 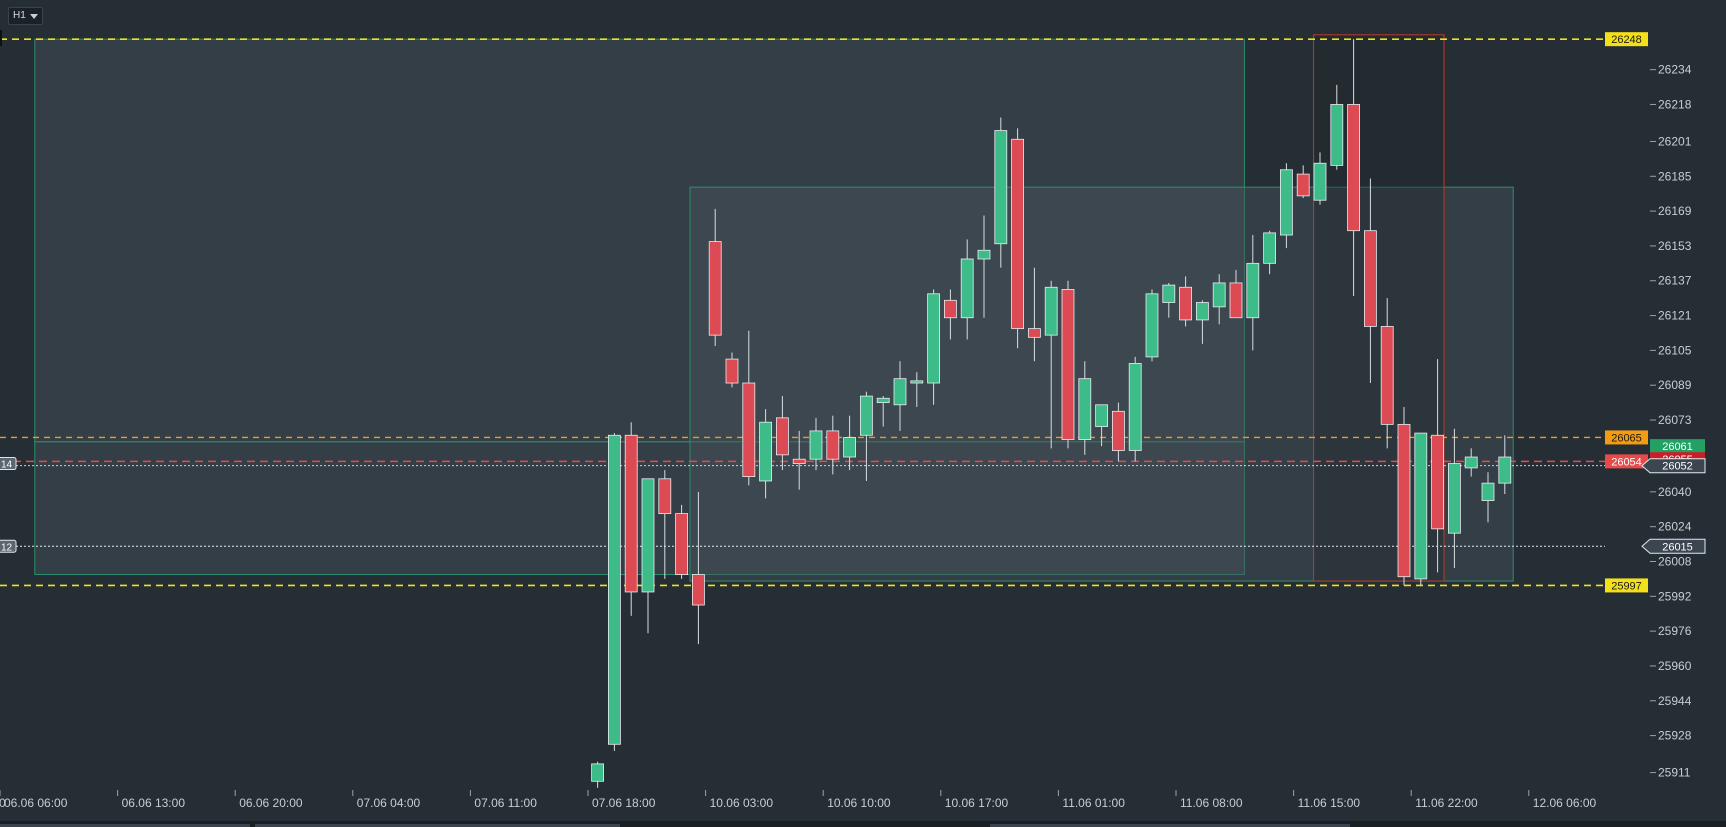 What do you see at coordinates (154, 803) in the screenshot?
I see `x-tick-label: 06.06 13:00` at bounding box center [154, 803].